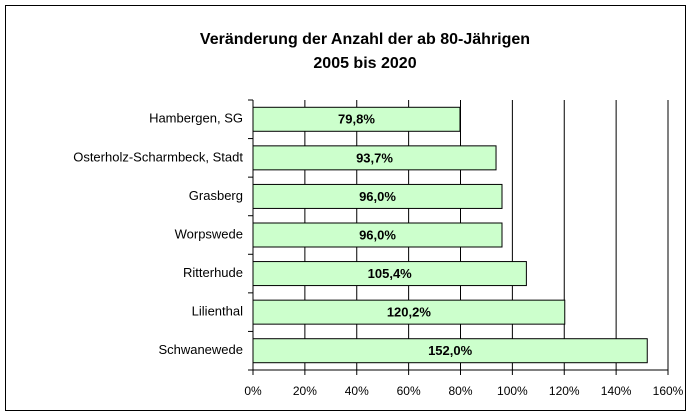 Image resolution: width=691 pixels, height=416 pixels. I want to click on x-tick-label: 20%, so click(305, 391).